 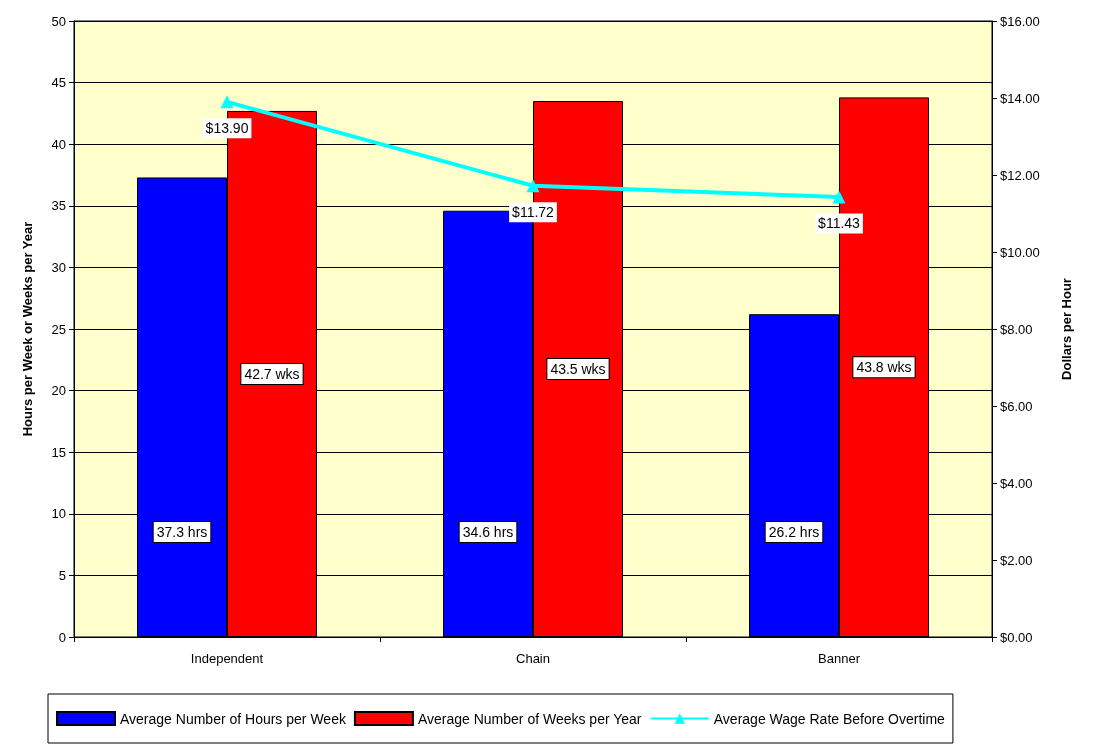 What do you see at coordinates (1020, 21) in the screenshot?
I see `y2-tick-label: $16.00` at bounding box center [1020, 21].